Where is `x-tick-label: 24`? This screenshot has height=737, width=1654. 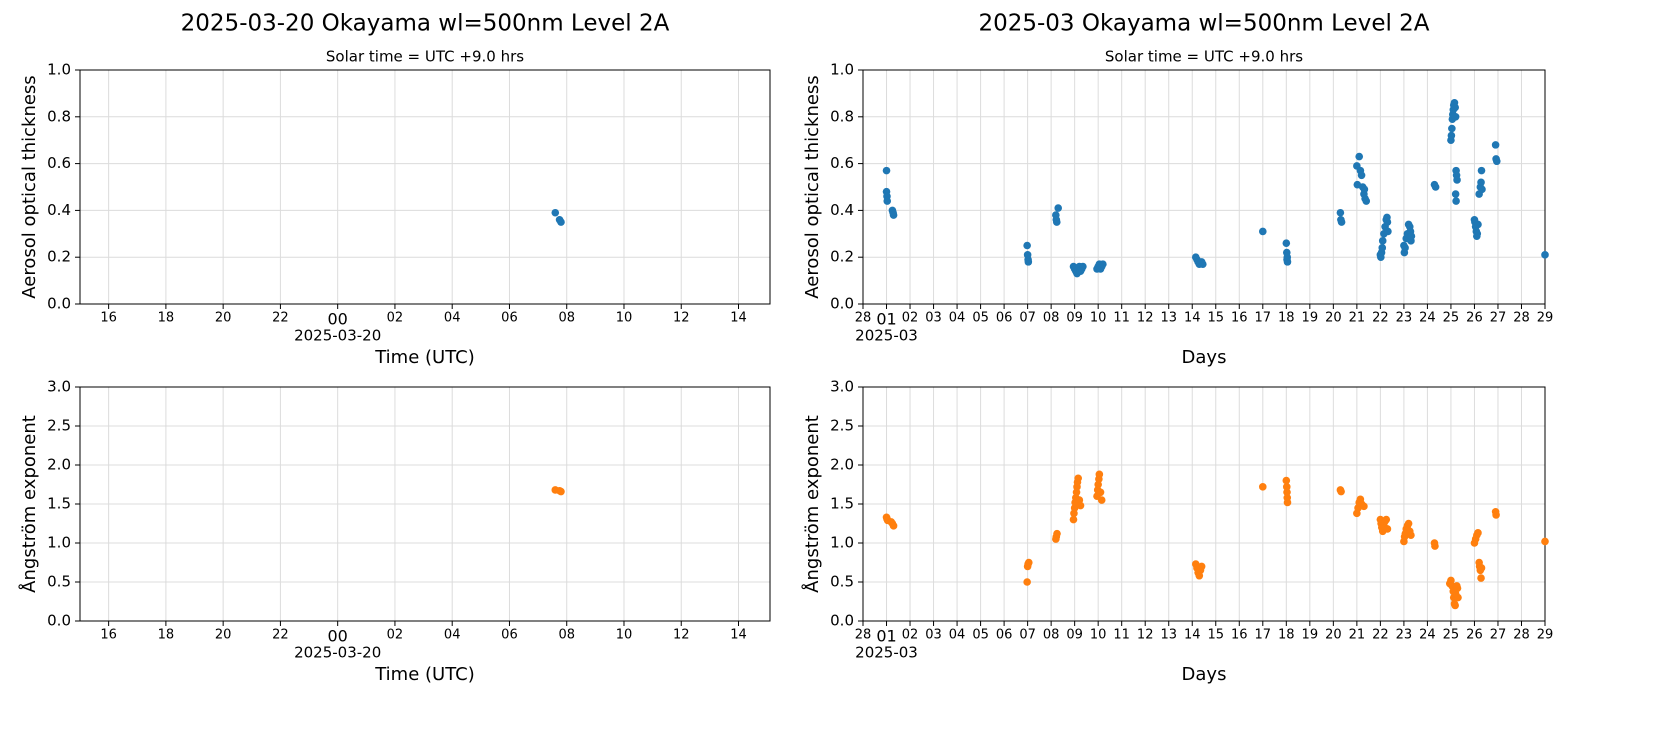 x-tick-label: 24 is located at coordinates (1427, 318).